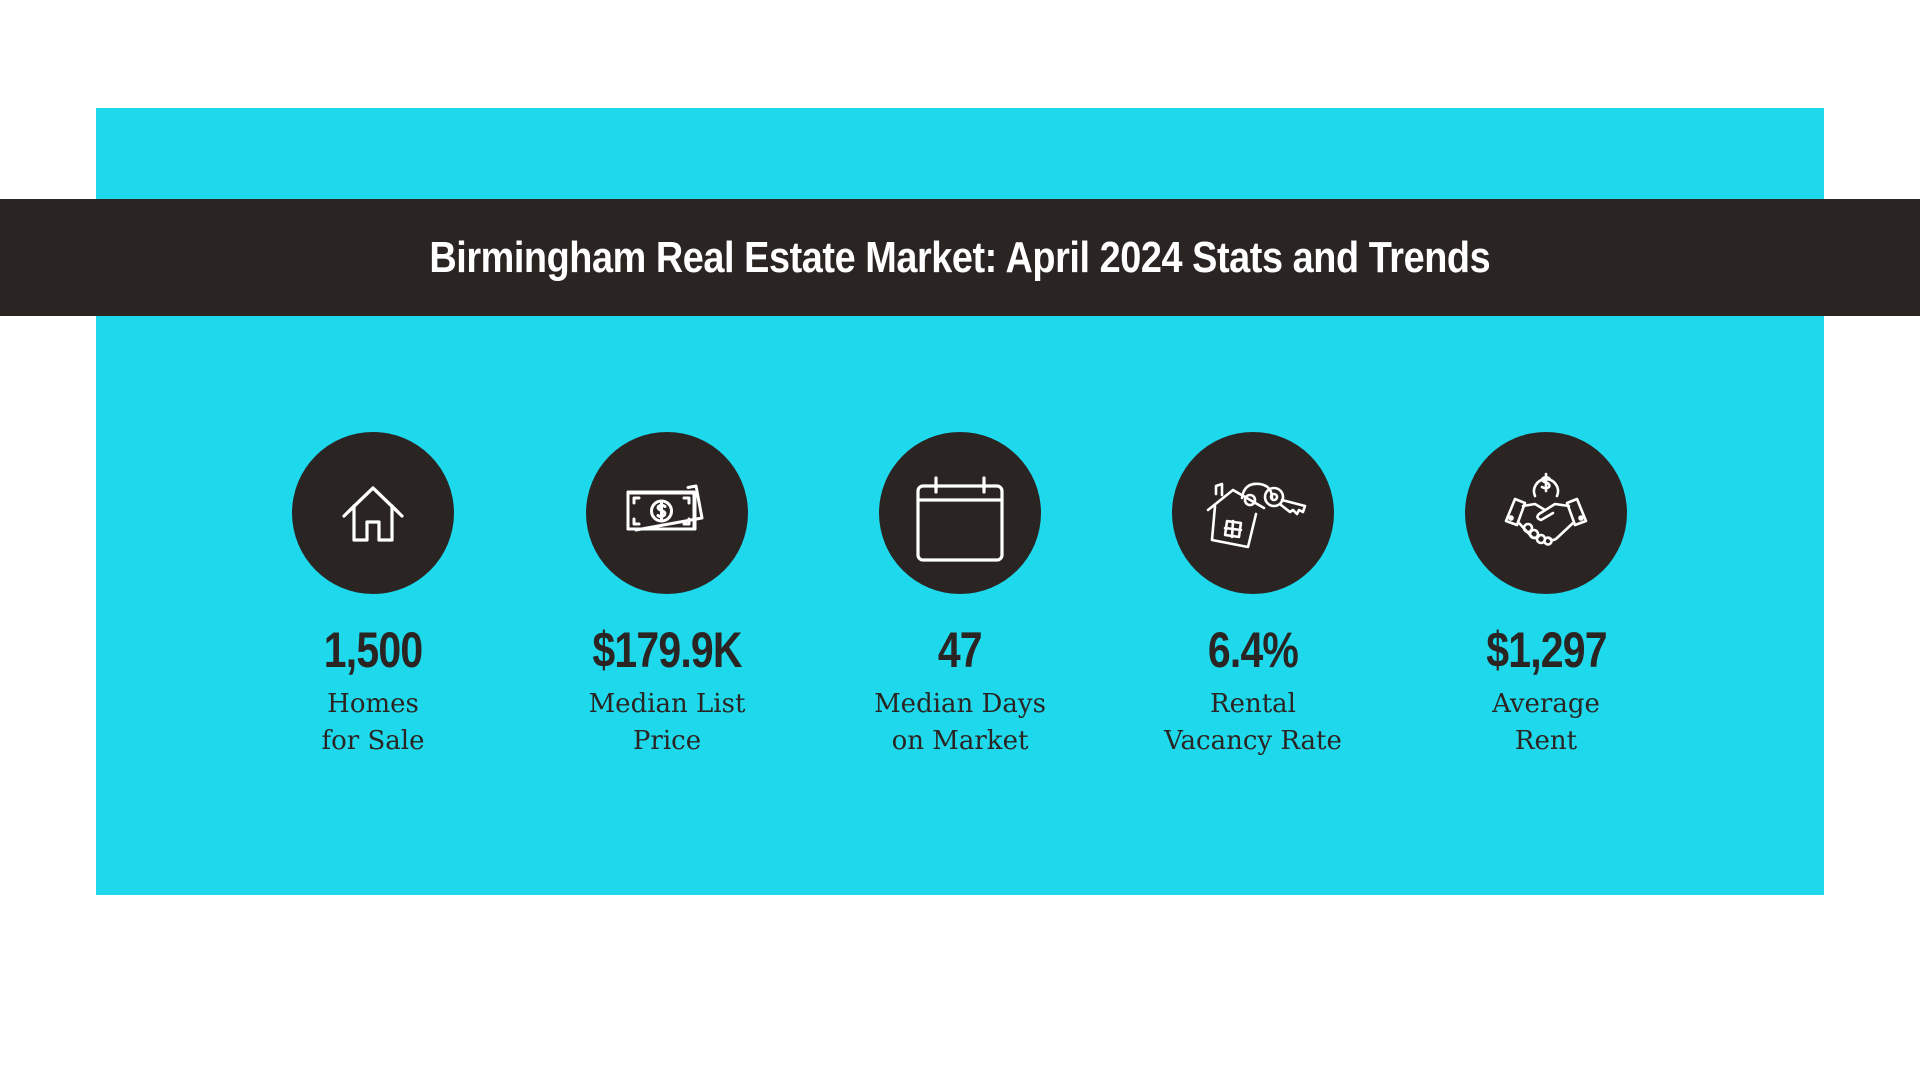  What do you see at coordinates (667, 513) in the screenshot?
I see `cash-icon` at bounding box center [667, 513].